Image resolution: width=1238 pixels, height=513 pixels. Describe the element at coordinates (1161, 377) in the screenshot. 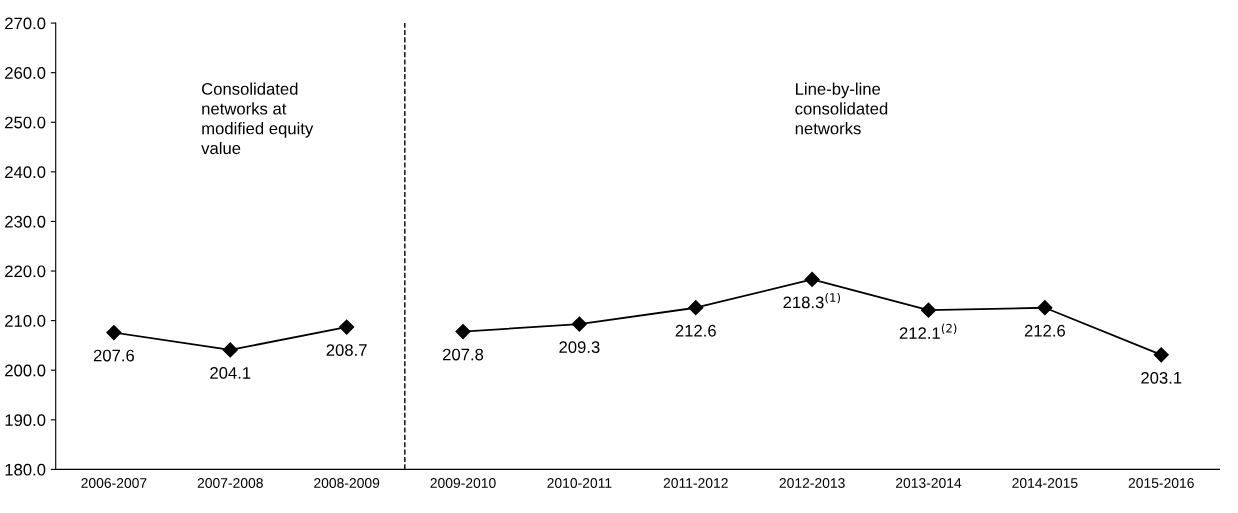

I see `data-label: 203.1` at that location.